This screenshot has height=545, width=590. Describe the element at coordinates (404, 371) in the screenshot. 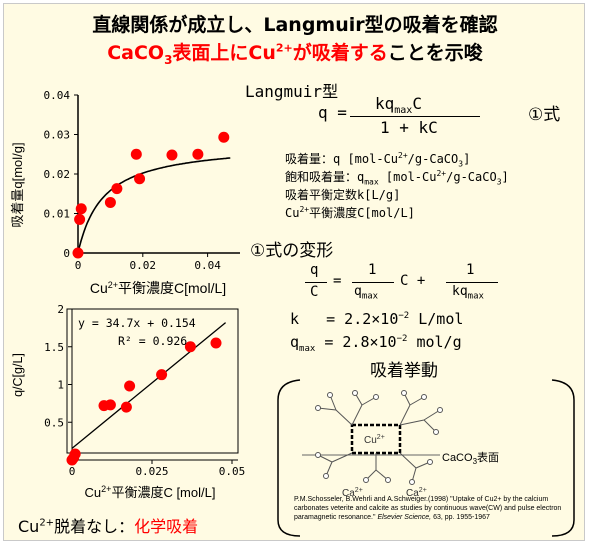

I see `behavior-heading: 吸着挙動` at that location.